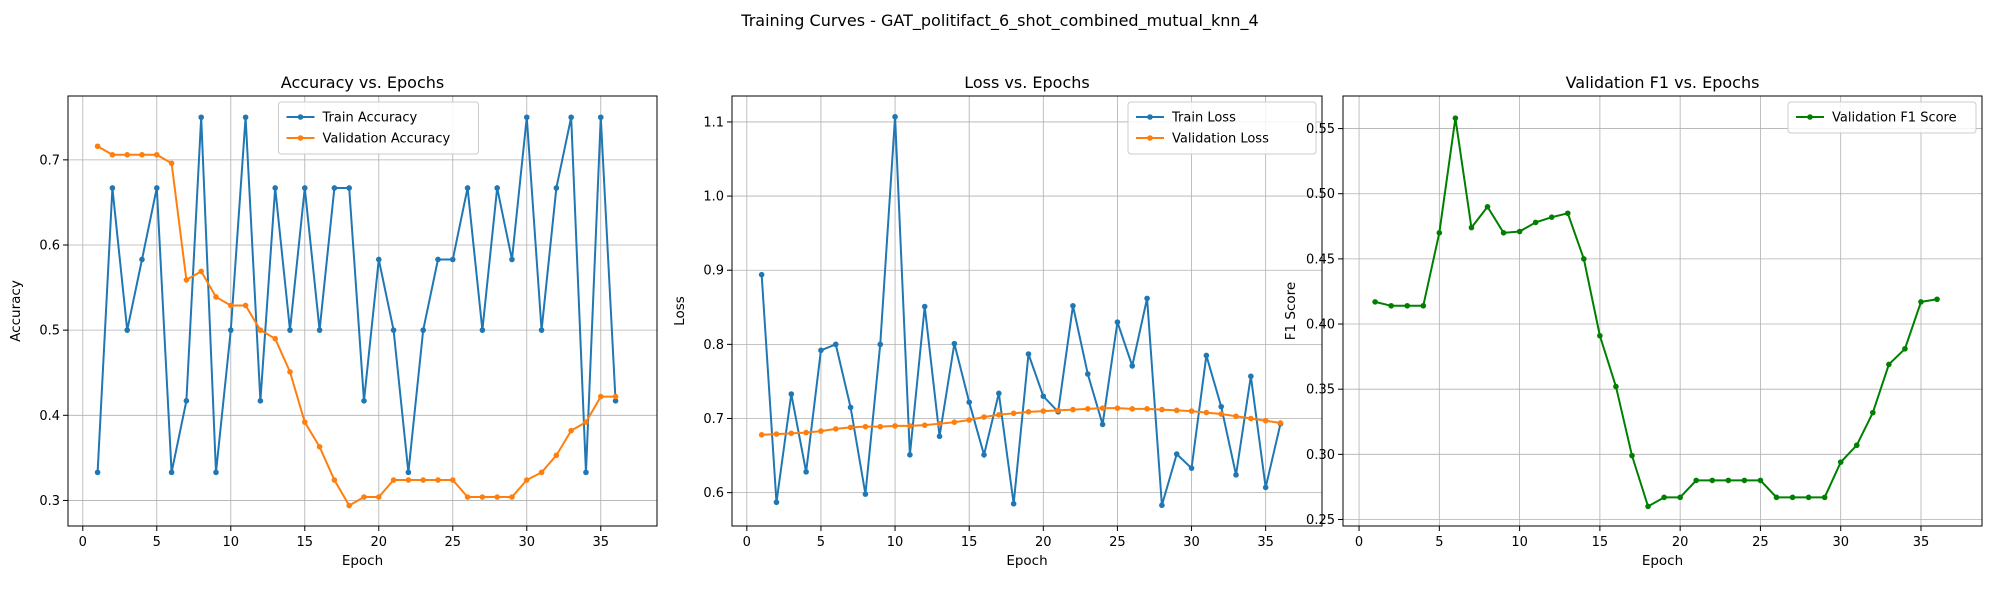  What do you see at coordinates (1600, 542) in the screenshot?
I see `x-tick-label: 15` at bounding box center [1600, 542].